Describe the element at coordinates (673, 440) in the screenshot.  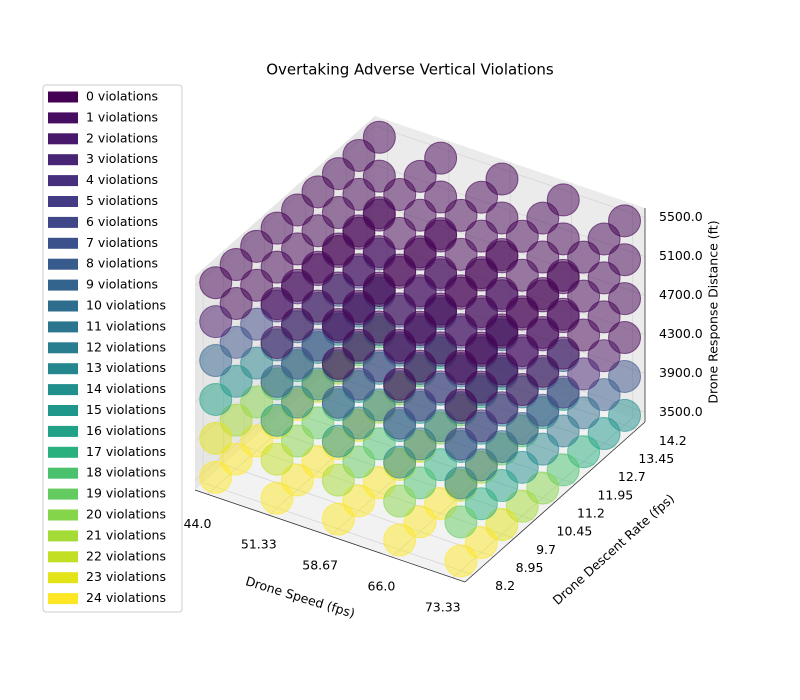
I see `y-tick-label: 14.2` at that location.